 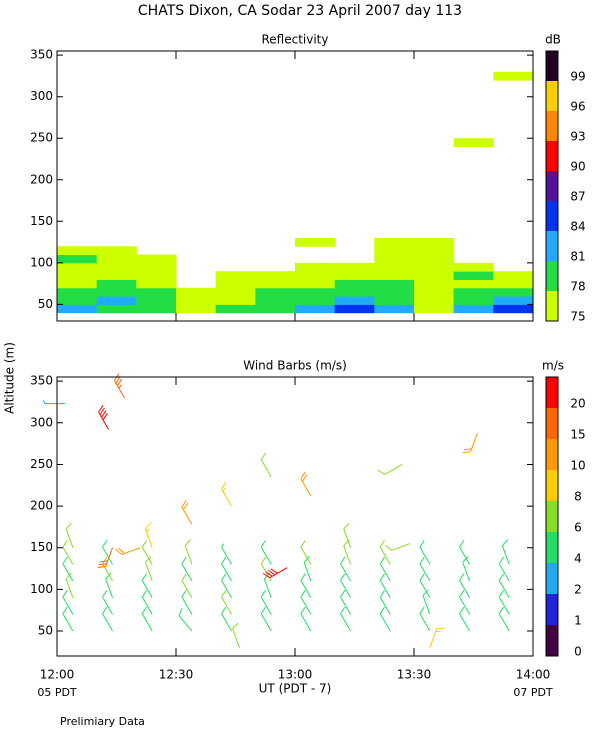 What do you see at coordinates (41, 464) in the screenshot?
I see `y-tick-label: 250` at bounding box center [41, 464].